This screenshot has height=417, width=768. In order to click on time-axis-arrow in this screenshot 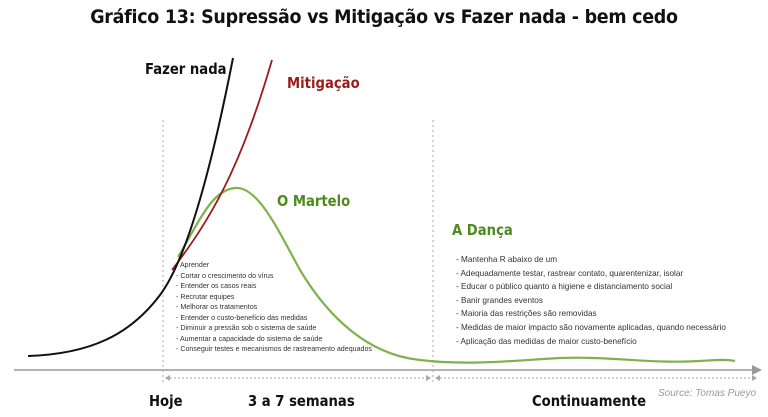, I will do `click(757, 370)`.